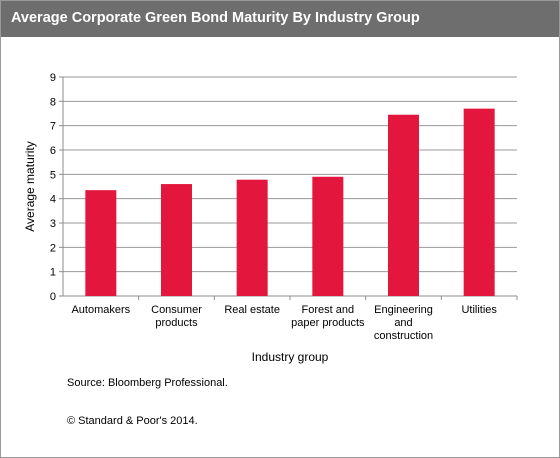  What do you see at coordinates (176, 323) in the screenshot?
I see `x-tick-label: products` at bounding box center [176, 323].